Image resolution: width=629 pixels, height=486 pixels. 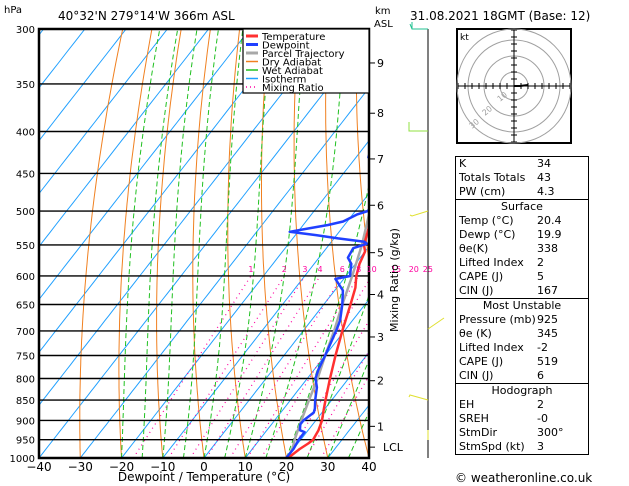 I want to click on index-value: 20.4, so click(x=549, y=220).